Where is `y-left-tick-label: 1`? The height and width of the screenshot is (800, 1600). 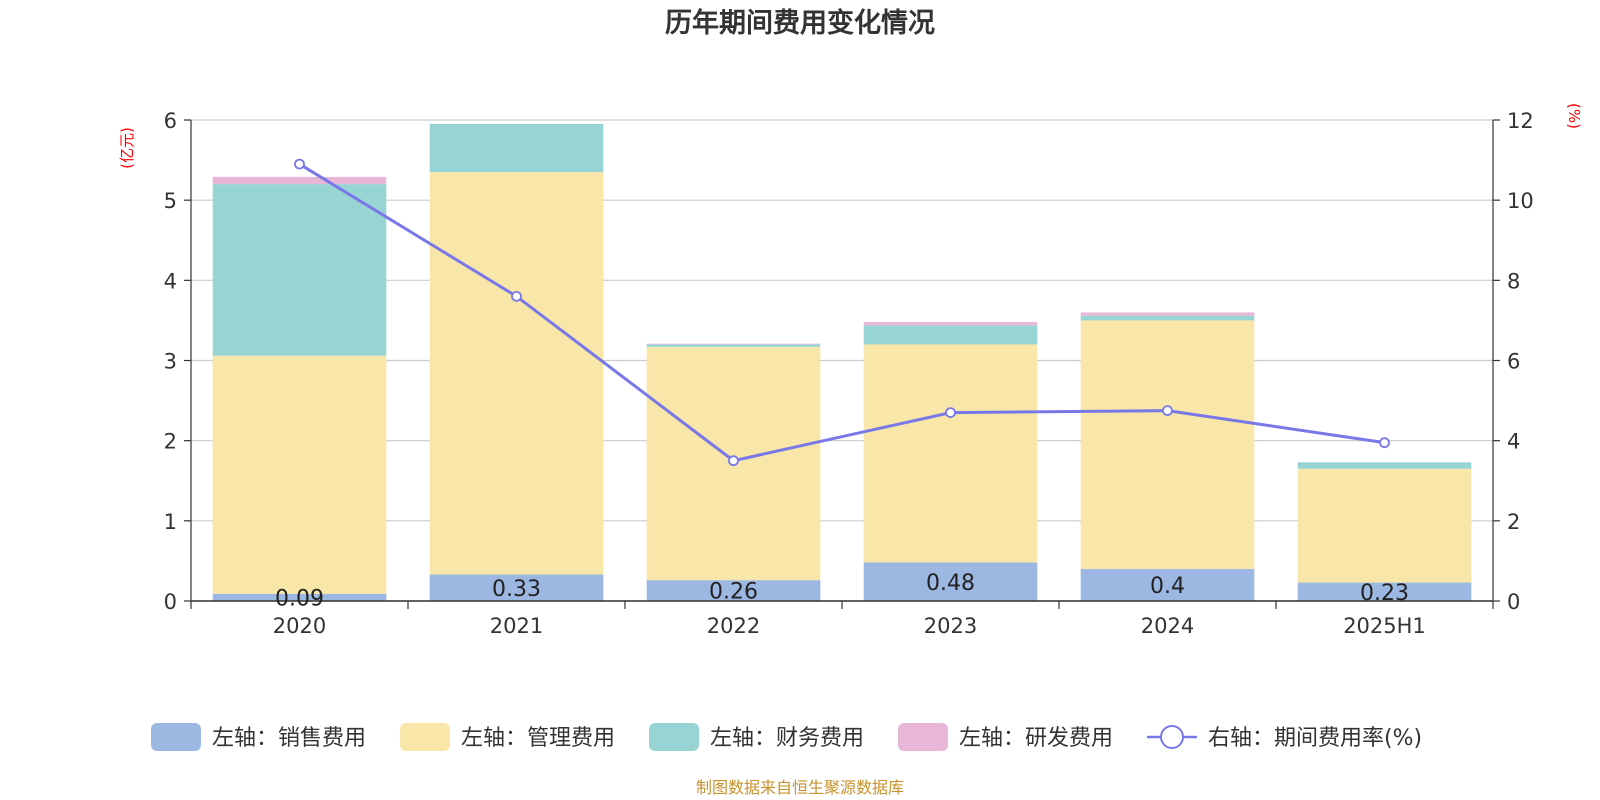 y-left-tick-label: 1 is located at coordinates (170, 522).